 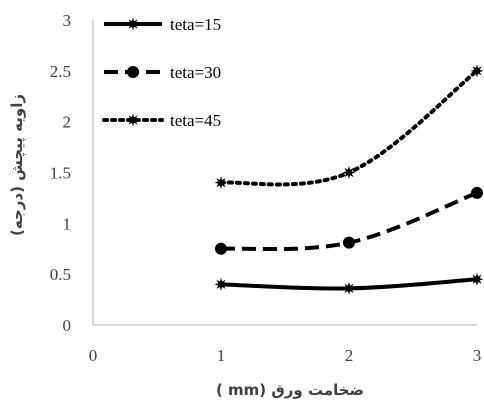 I want to click on legend-item: teta=45, so click(x=161, y=120).